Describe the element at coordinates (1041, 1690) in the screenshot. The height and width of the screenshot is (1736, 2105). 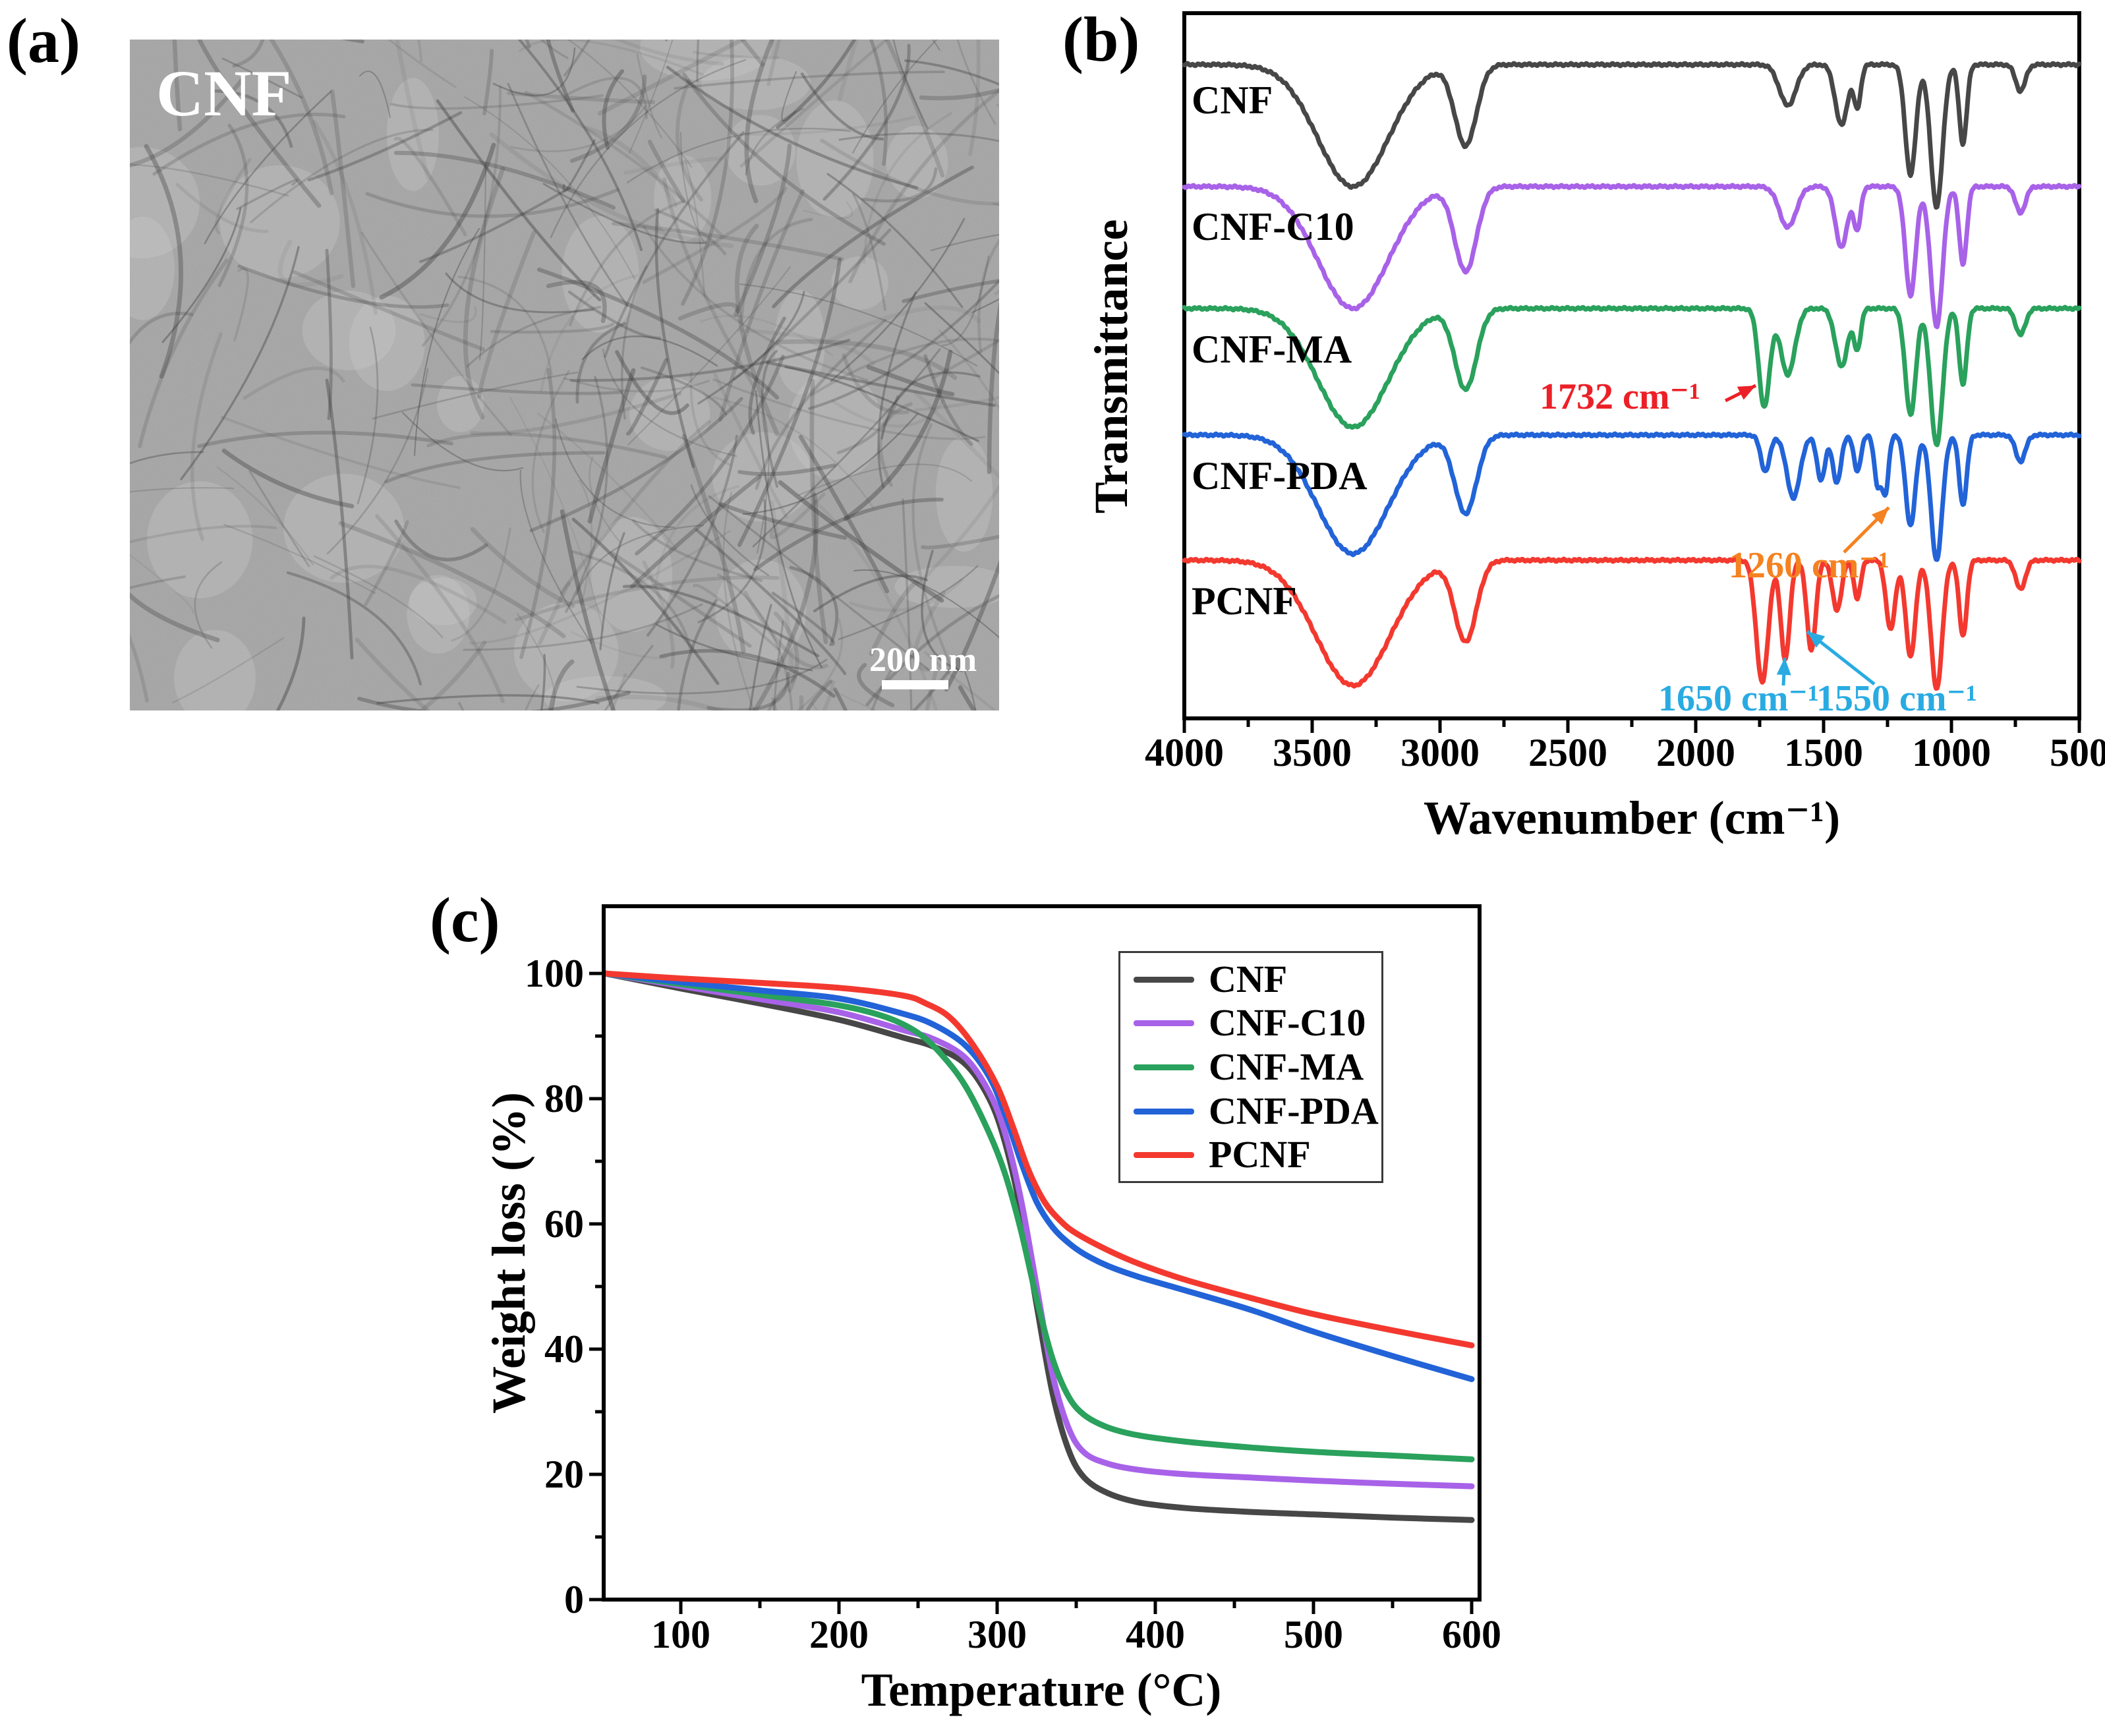
I see `tga-x-axis-label: Temperature (°C)` at that location.